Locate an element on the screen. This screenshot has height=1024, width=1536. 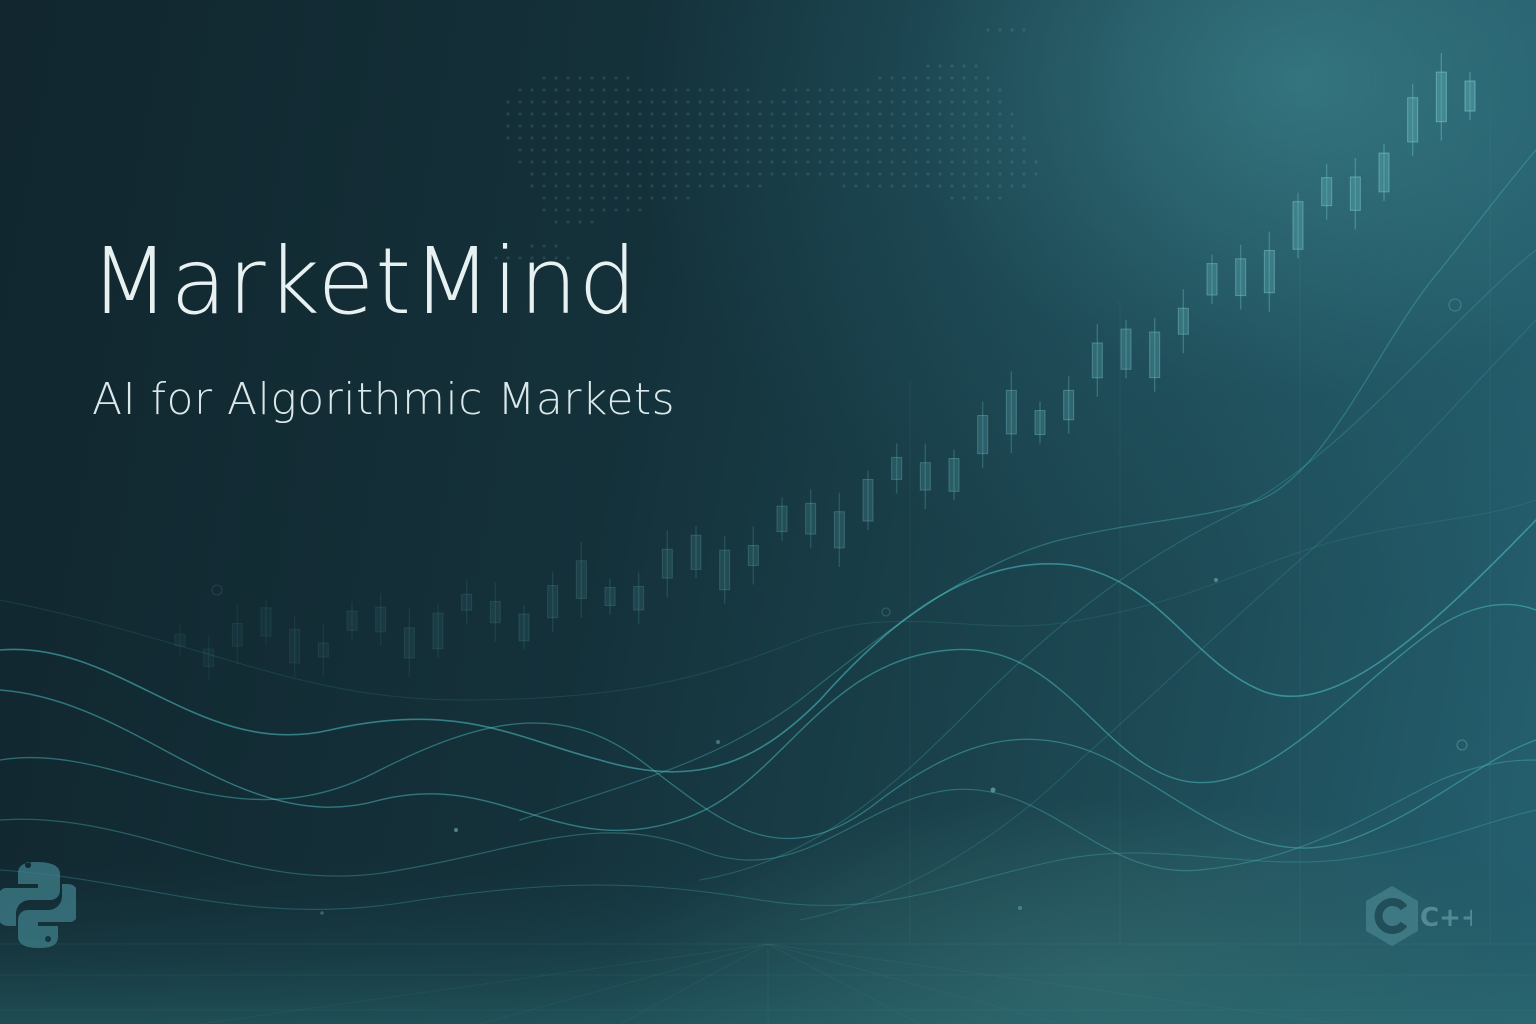
python-logo-icon is located at coordinates (38, 905).